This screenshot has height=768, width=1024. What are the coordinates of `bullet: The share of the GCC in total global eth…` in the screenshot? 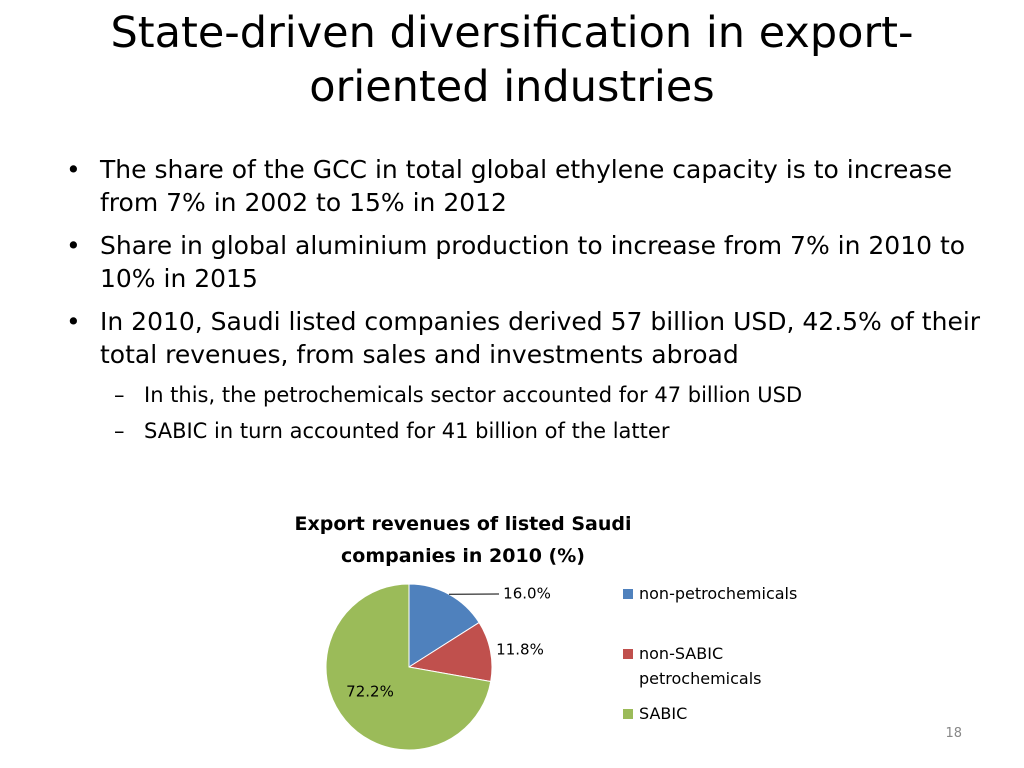 It's located at (531, 186).